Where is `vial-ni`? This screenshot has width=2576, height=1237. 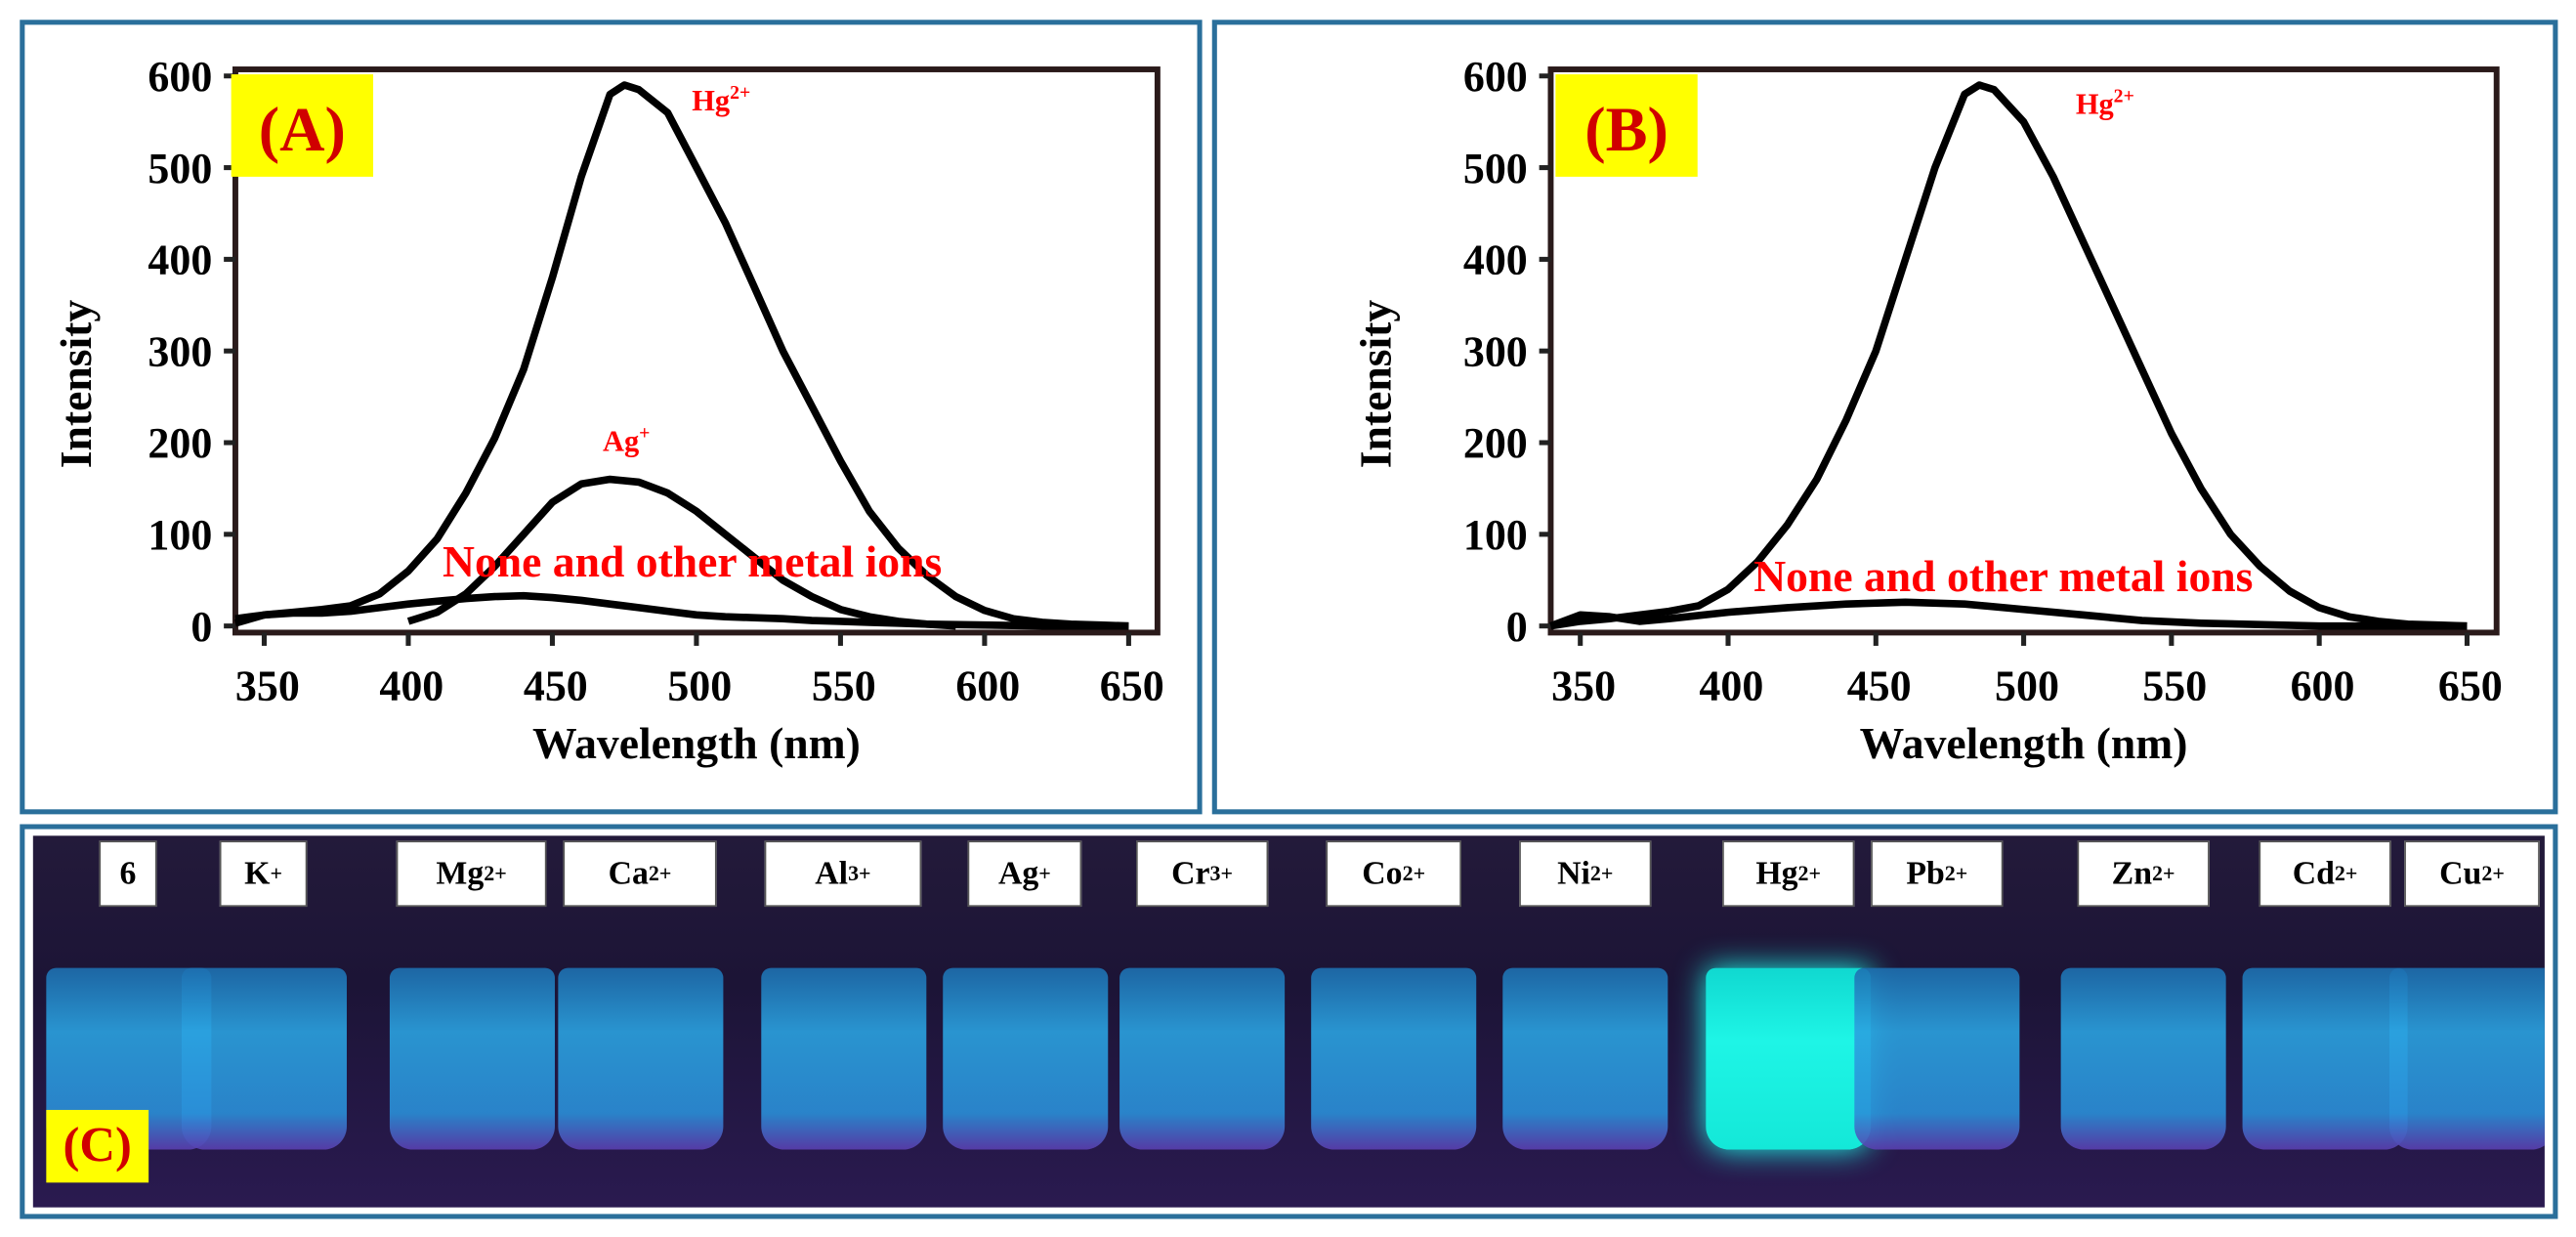
vial-ni is located at coordinates (1585, 1058).